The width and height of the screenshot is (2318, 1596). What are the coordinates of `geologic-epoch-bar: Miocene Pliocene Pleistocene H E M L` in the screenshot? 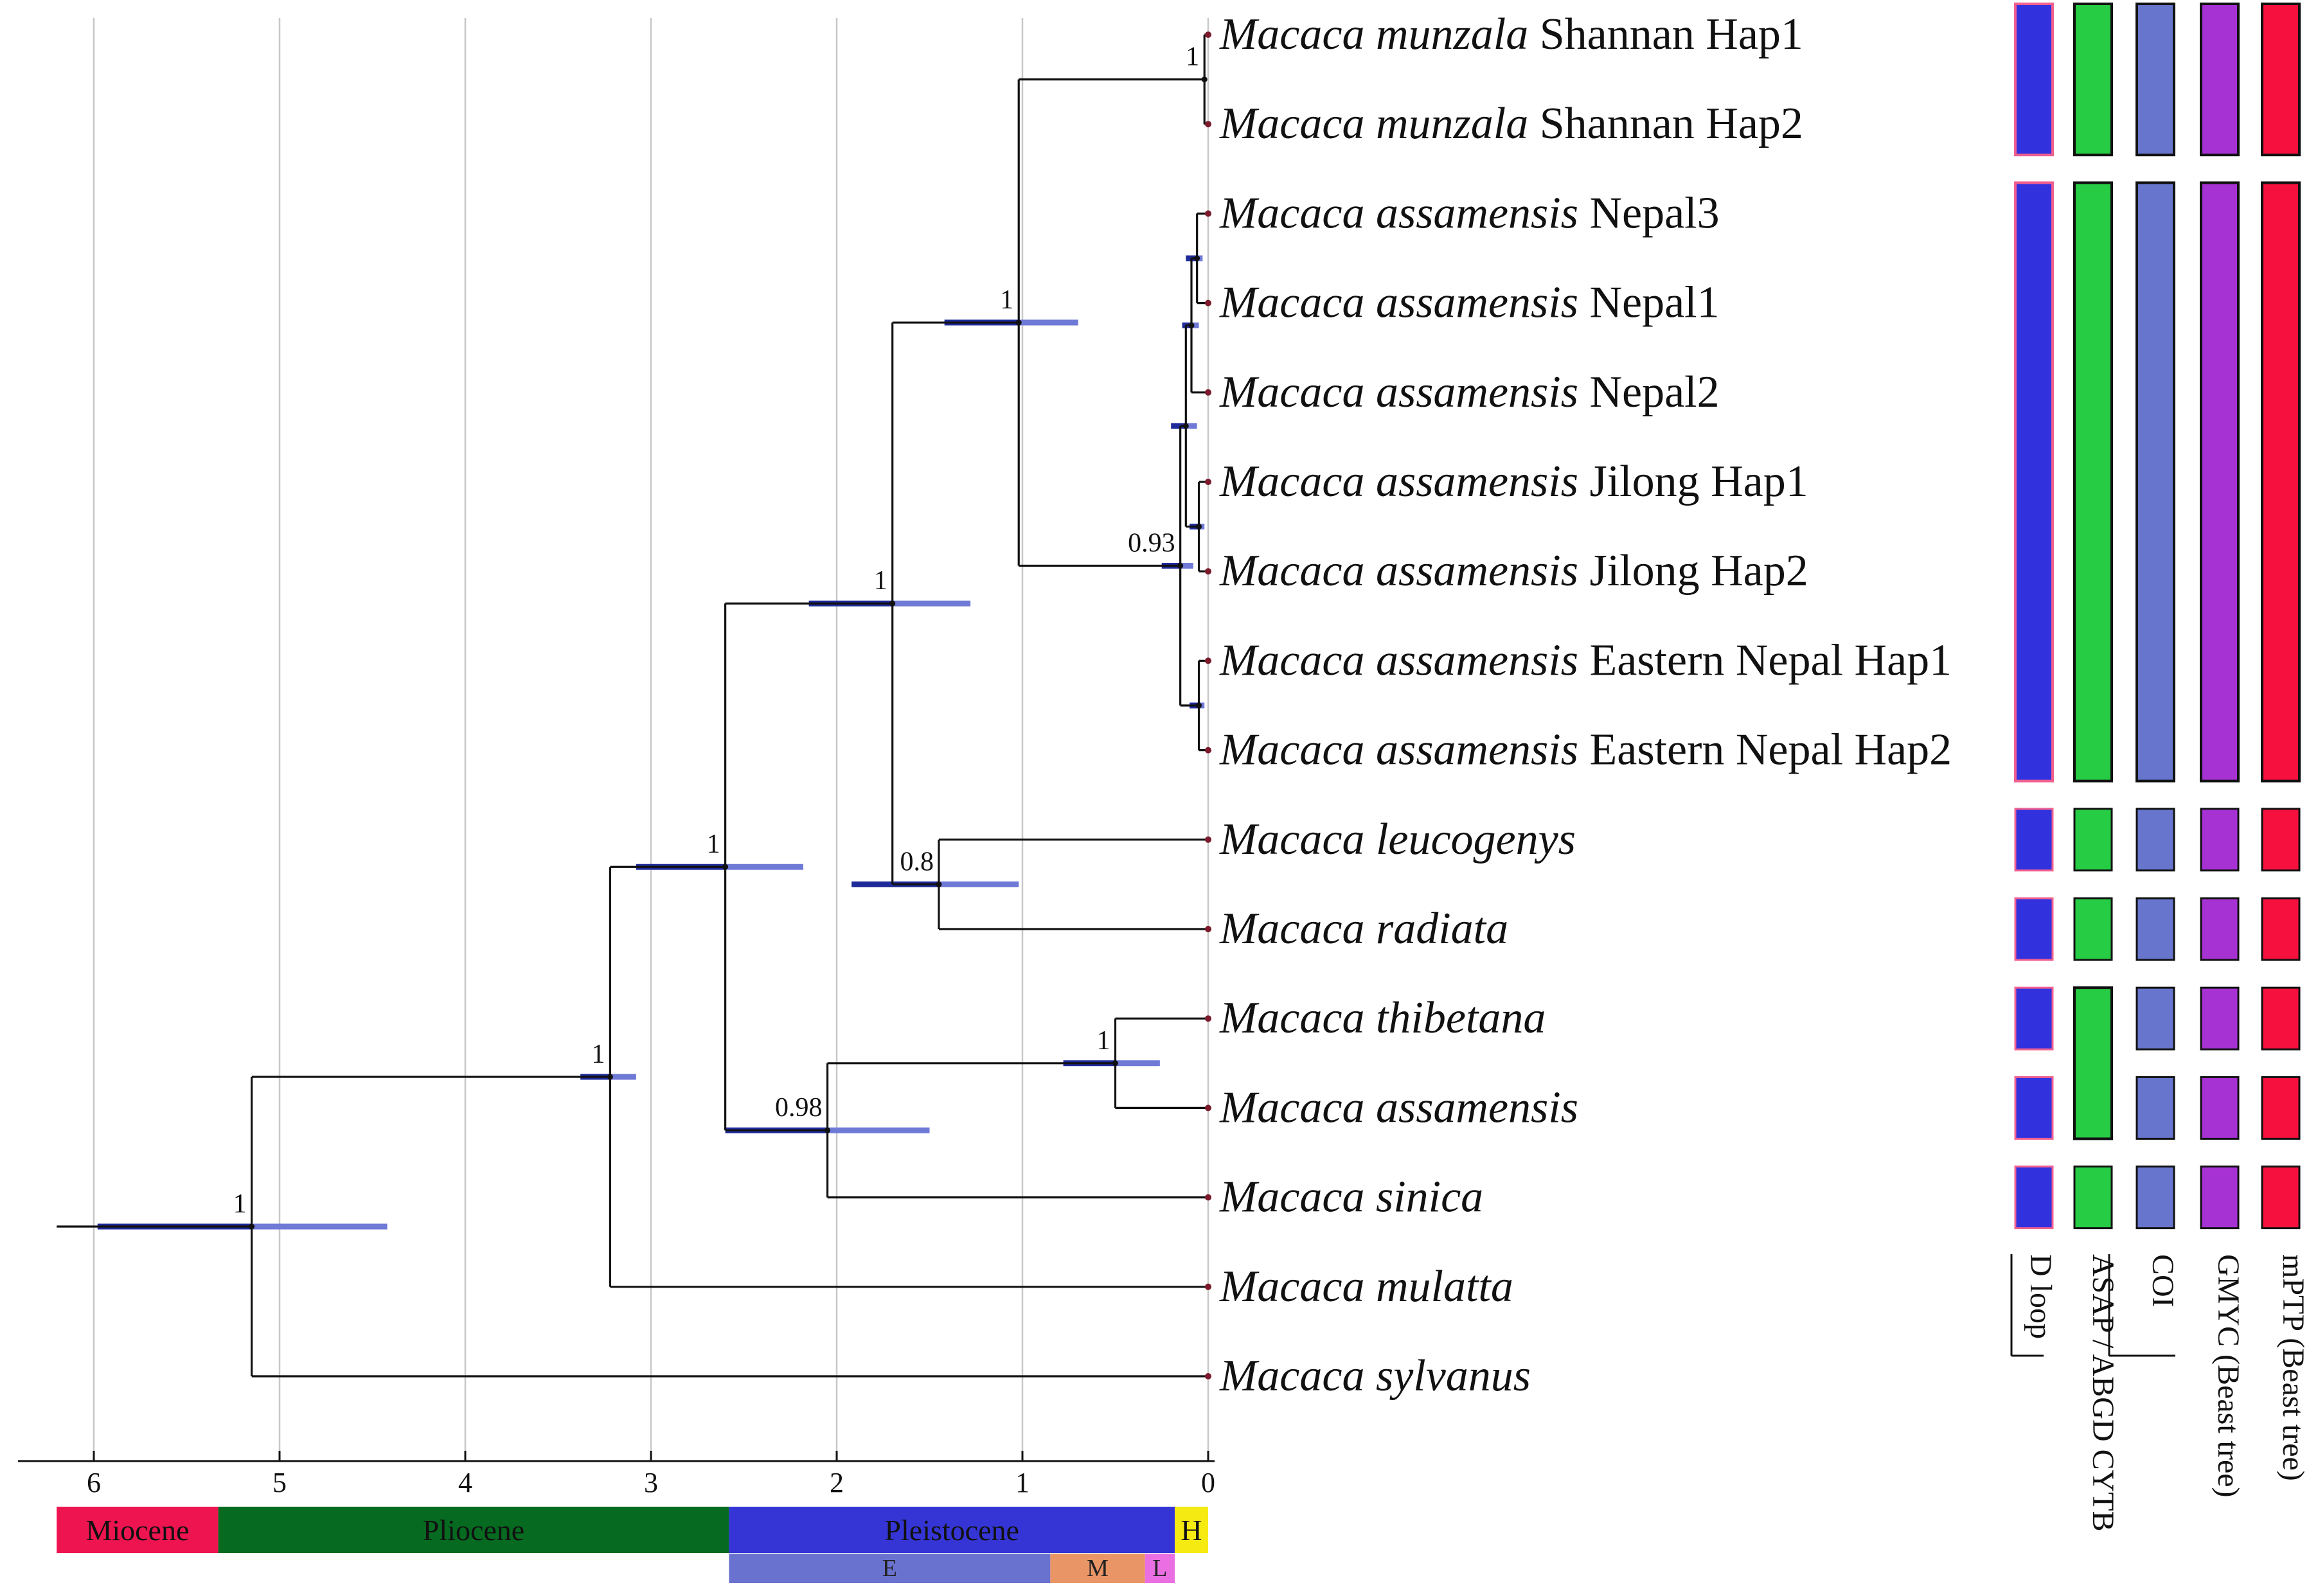 It's located at (632, 1545).